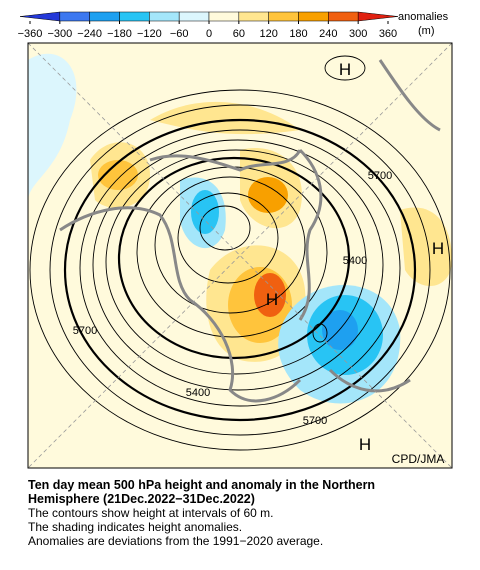  What do you see at coordinates (239, 34) in the screenshot?
I see `tick-label: 60` at bounding box center [239, 34].